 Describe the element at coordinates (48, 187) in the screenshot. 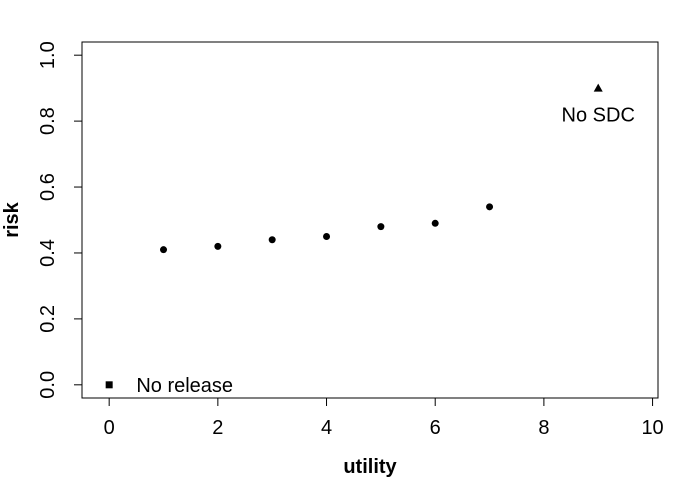

I see `y-tick-label: 0.6` at that location.